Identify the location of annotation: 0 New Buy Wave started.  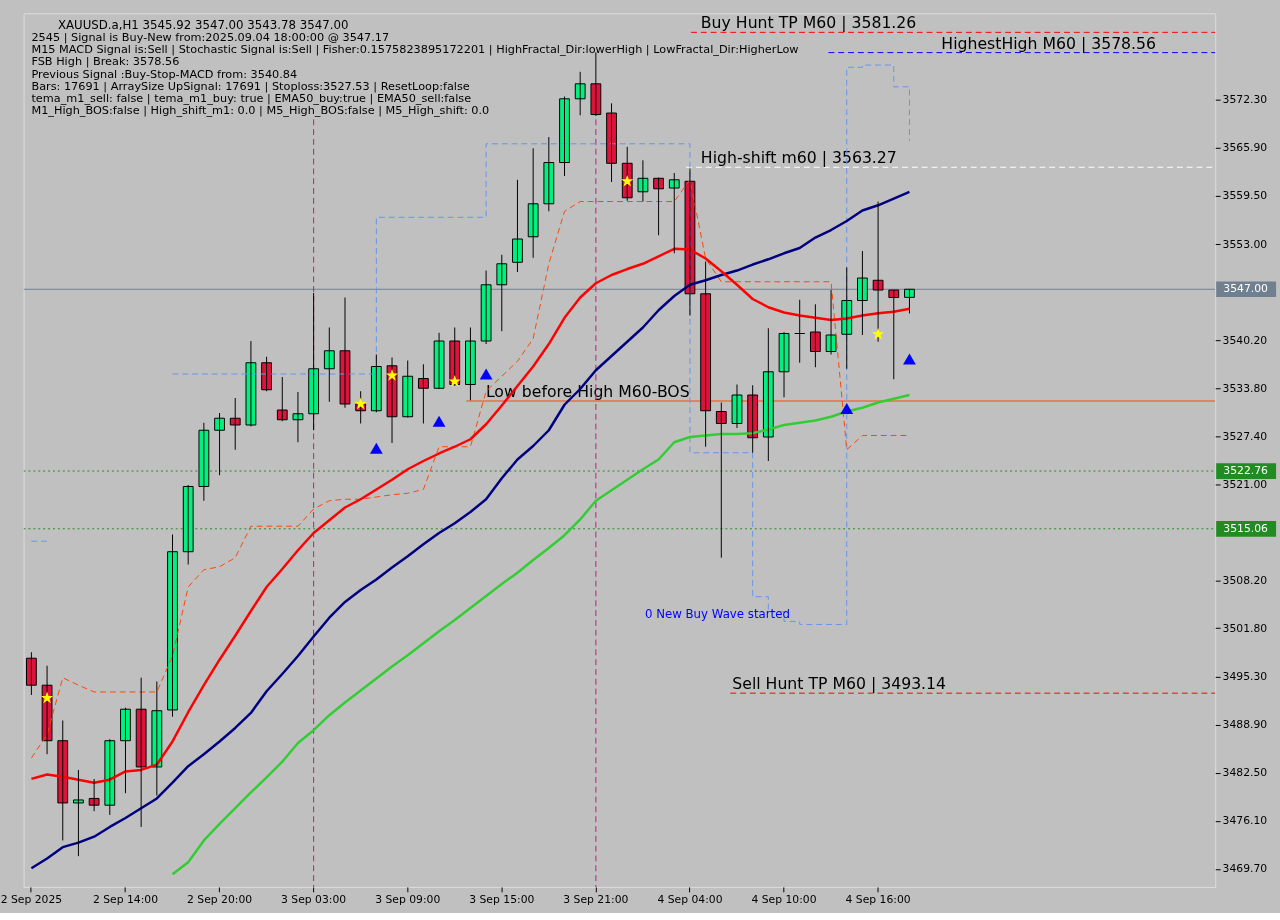
(717, 613).